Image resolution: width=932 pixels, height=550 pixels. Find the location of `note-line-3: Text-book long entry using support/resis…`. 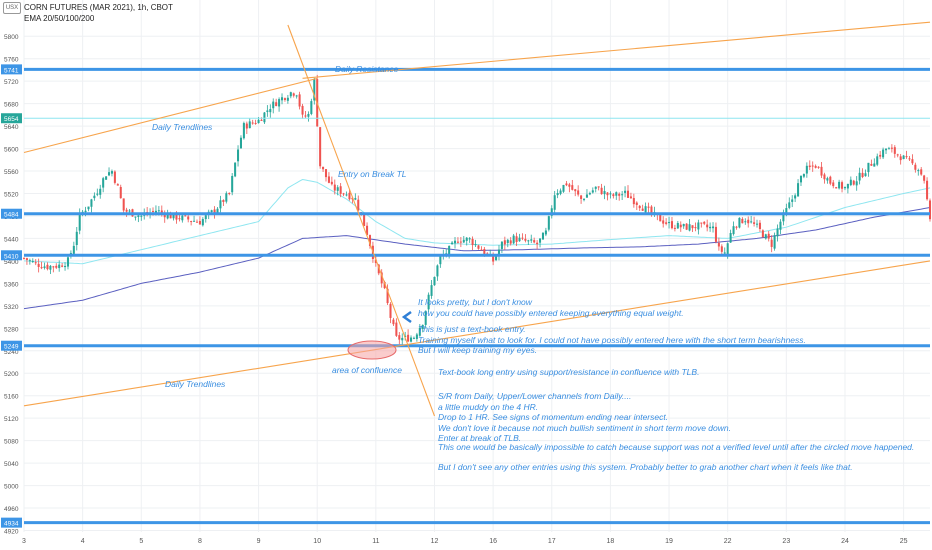

note-line-3: Text-book long entry using support/resis… is located at coordinates (569, 372).